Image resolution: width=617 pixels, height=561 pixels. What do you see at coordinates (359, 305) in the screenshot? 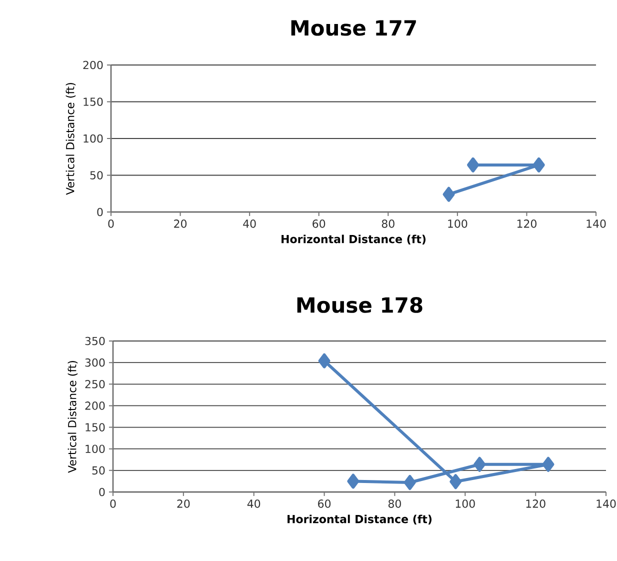
I see `chart-title: Mouse 178` at bounding box center [359, 305].